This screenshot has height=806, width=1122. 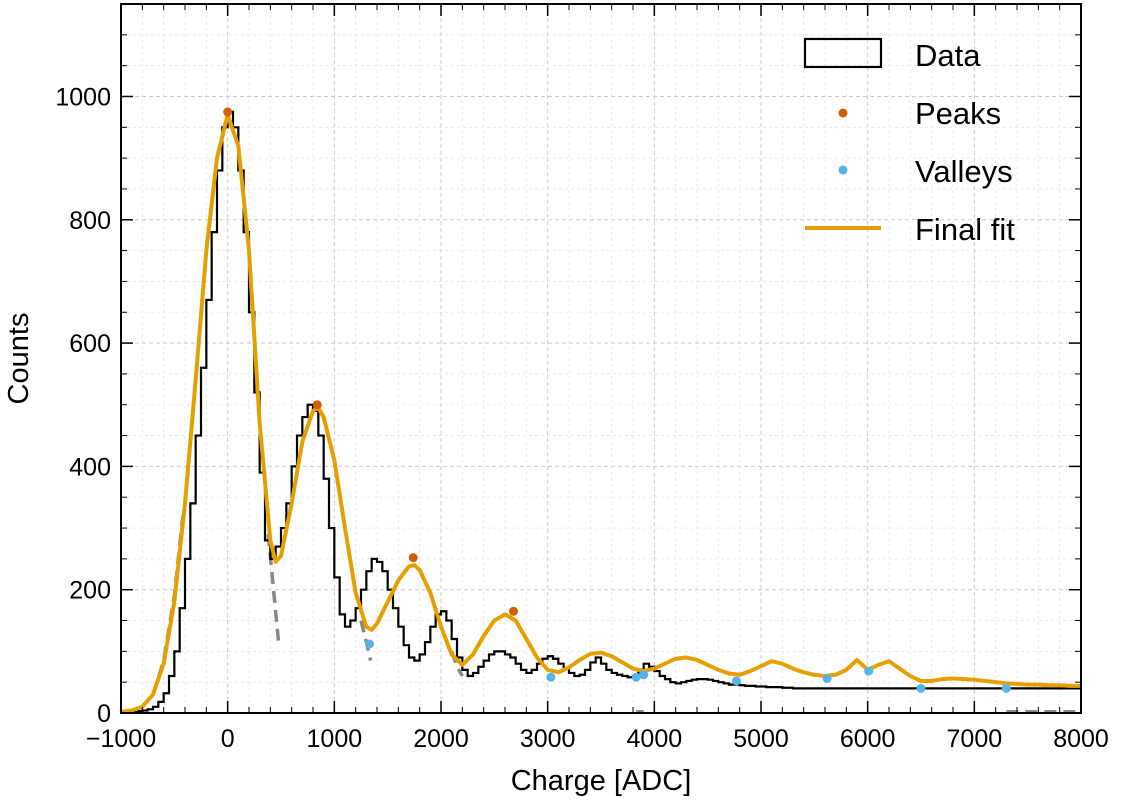 What do you see at coordinates (965, 229) in the screenshot?
I see `legend-fit-label: Final fit` at bounding box center [965, 229].